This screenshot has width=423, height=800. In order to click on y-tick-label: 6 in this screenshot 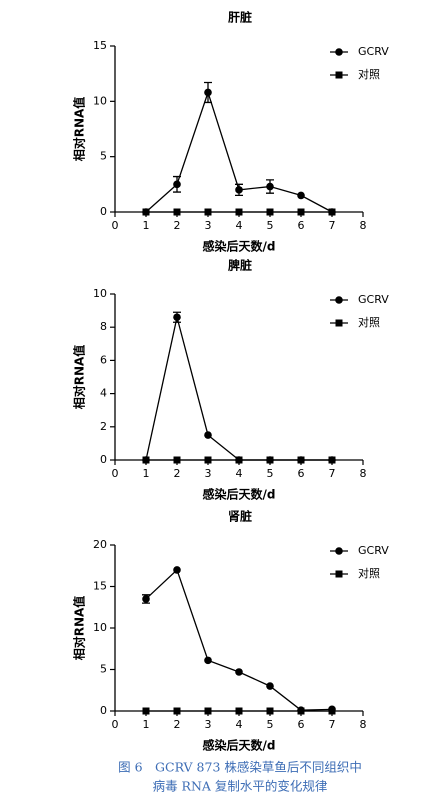, I will do `click(103, 359)`.